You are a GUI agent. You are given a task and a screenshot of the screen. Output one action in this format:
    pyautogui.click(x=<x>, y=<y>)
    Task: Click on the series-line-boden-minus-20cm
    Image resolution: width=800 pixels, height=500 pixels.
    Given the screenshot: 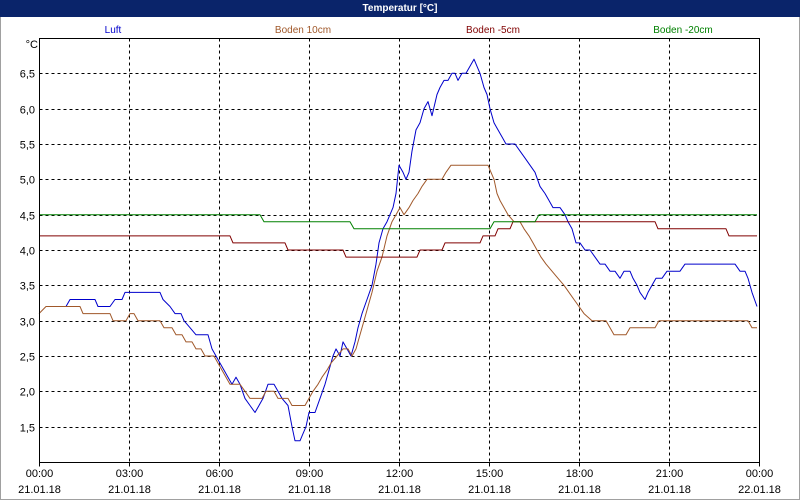 What is the action you would take?
    pyautogui.click(x=398, y=222)
    